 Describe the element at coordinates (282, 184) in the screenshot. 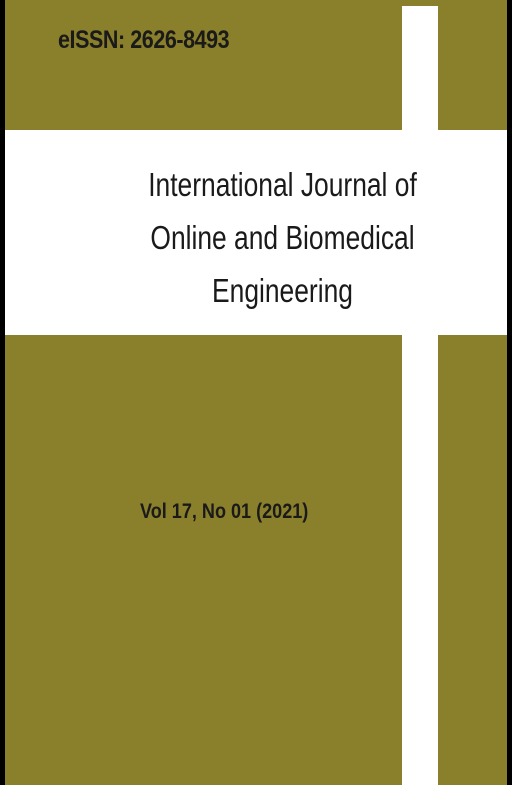

I see `journal-title-line-1: International Journal of` at that location.